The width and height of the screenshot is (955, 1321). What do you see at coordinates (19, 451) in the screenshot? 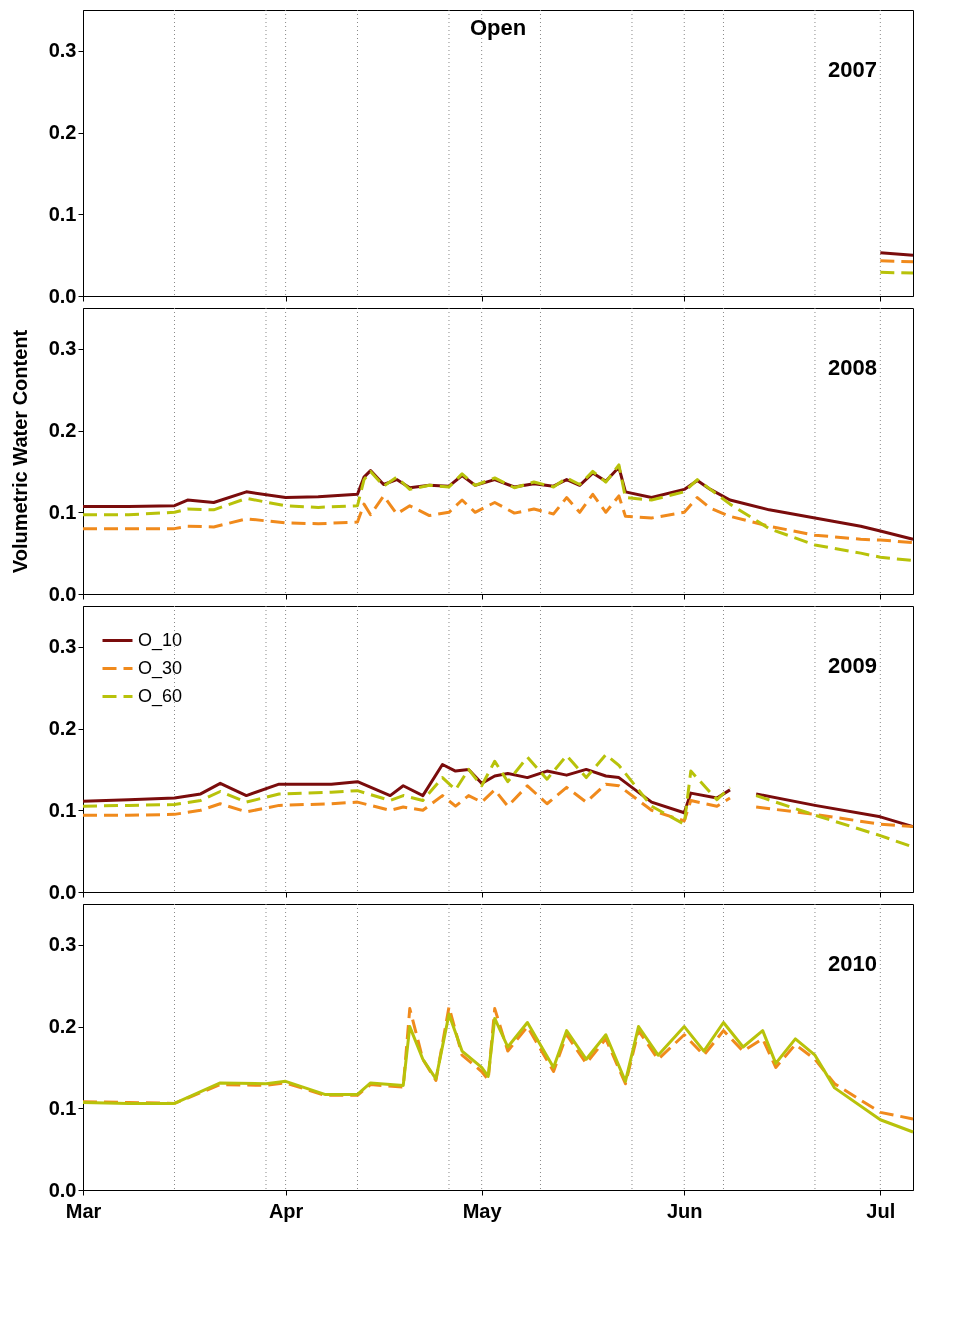
I see `y-axis-title: Volumetric Water Content` at bounding box center [19, 451].